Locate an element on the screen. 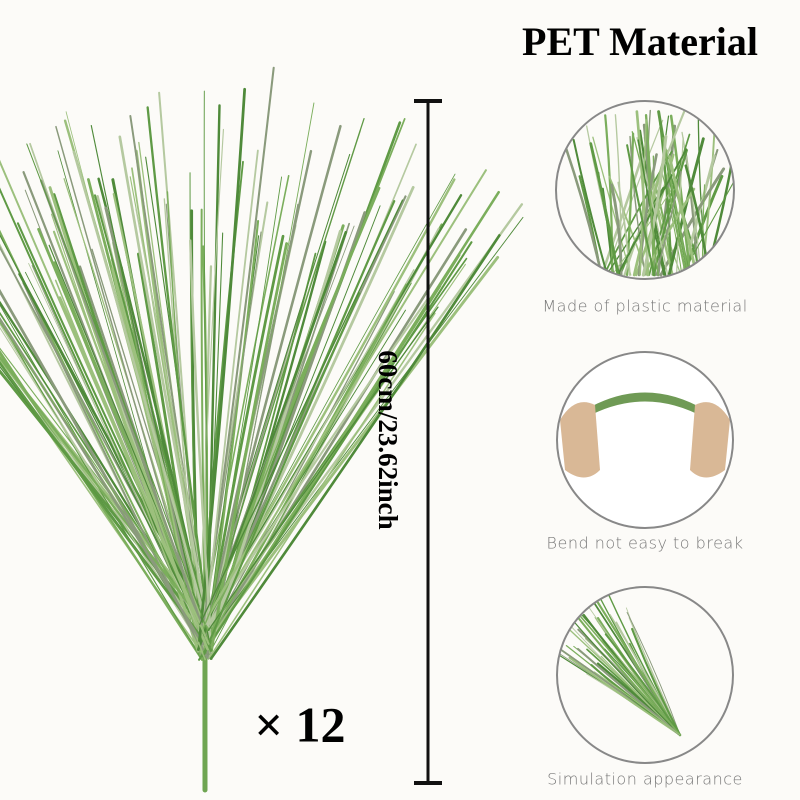  size-label: 60cm/23.62inch is located at coordinates (388, 439).